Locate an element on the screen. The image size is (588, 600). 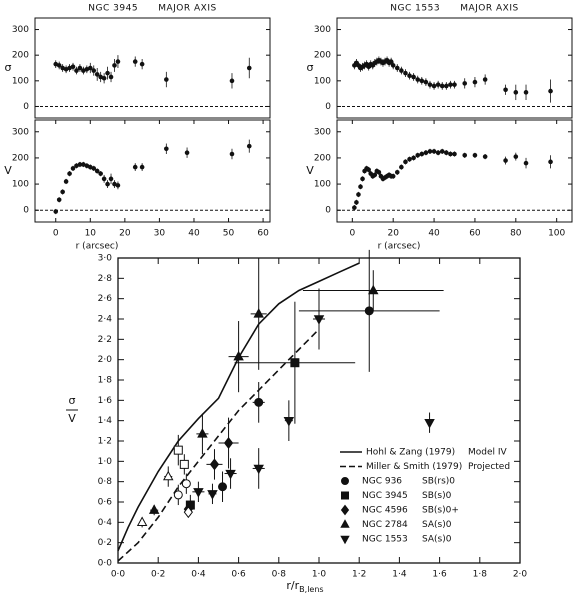
y-tick-label: 1·8 is located at coordinates (105, 381).